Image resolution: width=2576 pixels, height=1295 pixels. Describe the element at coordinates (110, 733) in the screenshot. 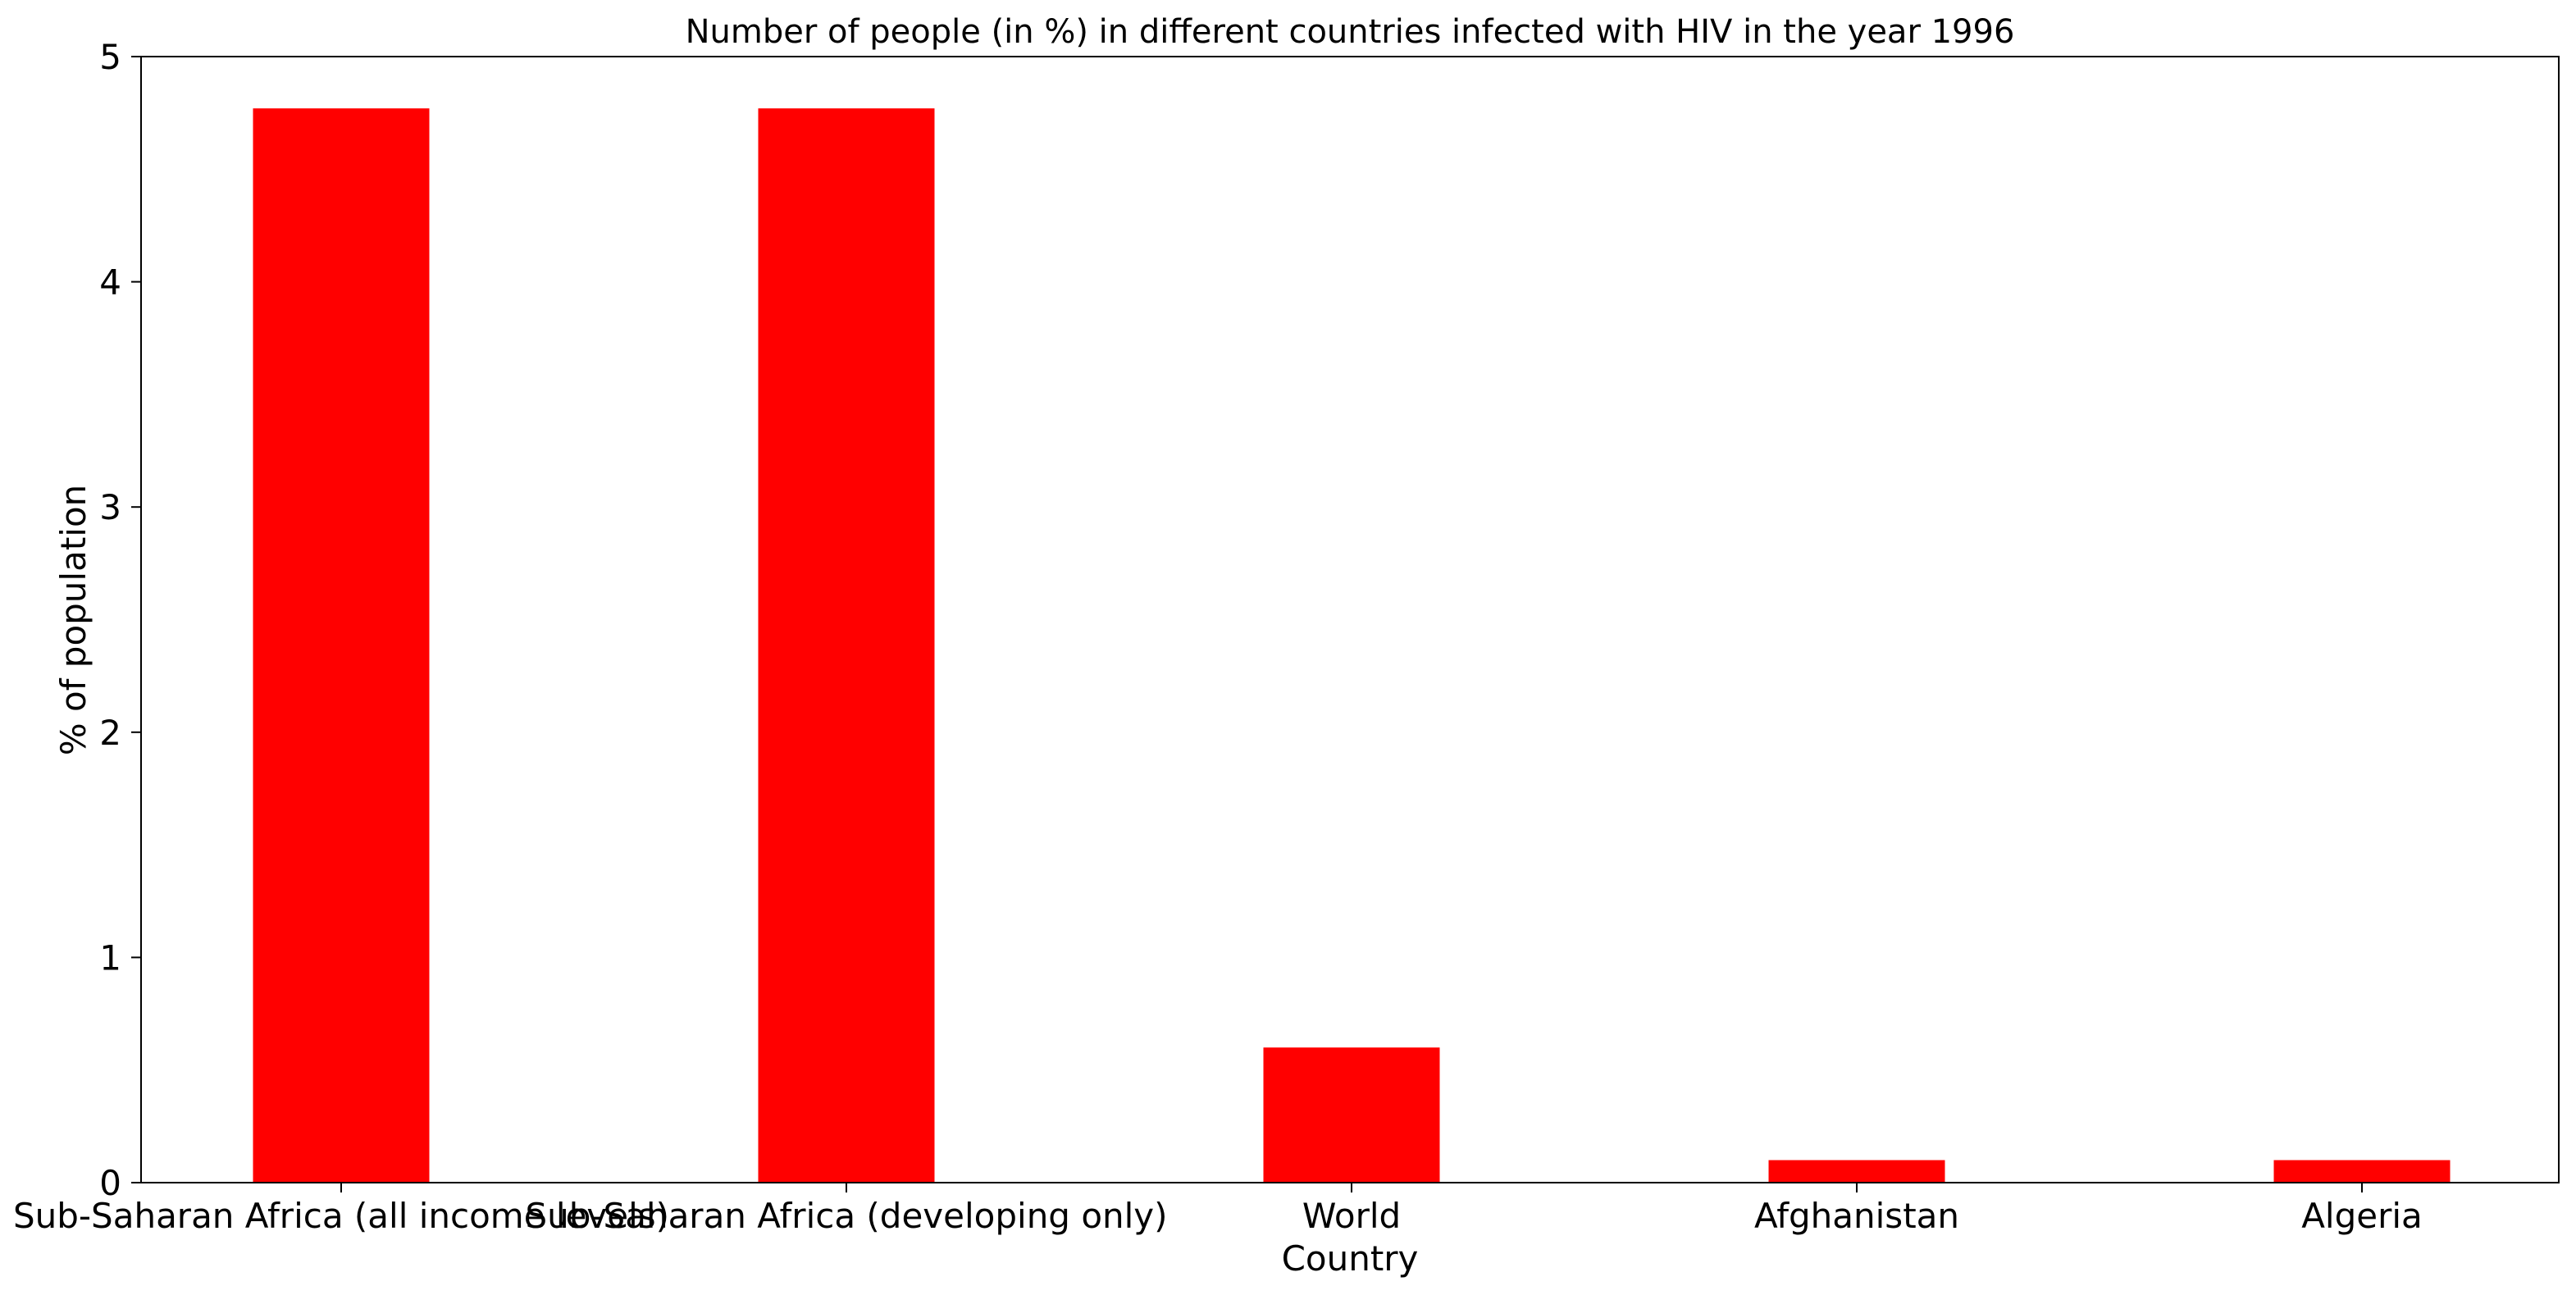

I see `y-tick-label: 2` at that location.